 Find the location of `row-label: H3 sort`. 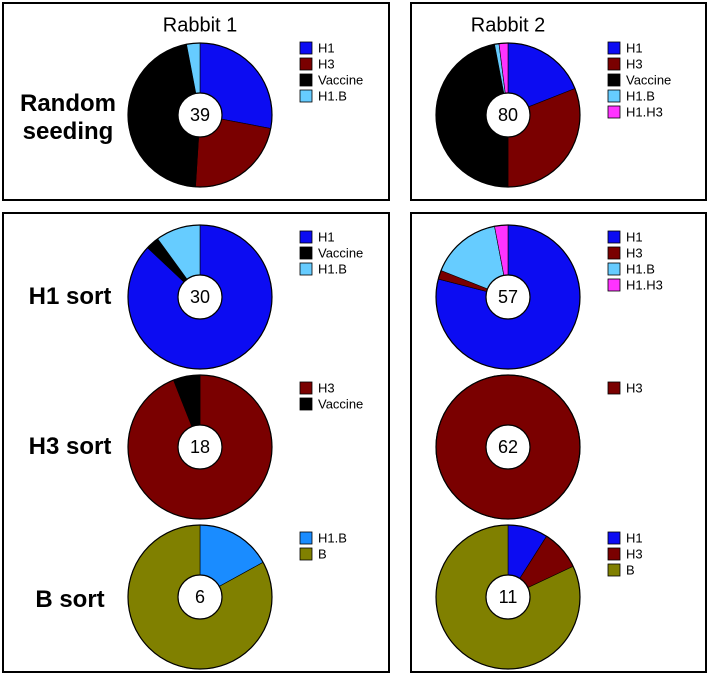

row-label: H3 sort is located at coordinates (70, 446).